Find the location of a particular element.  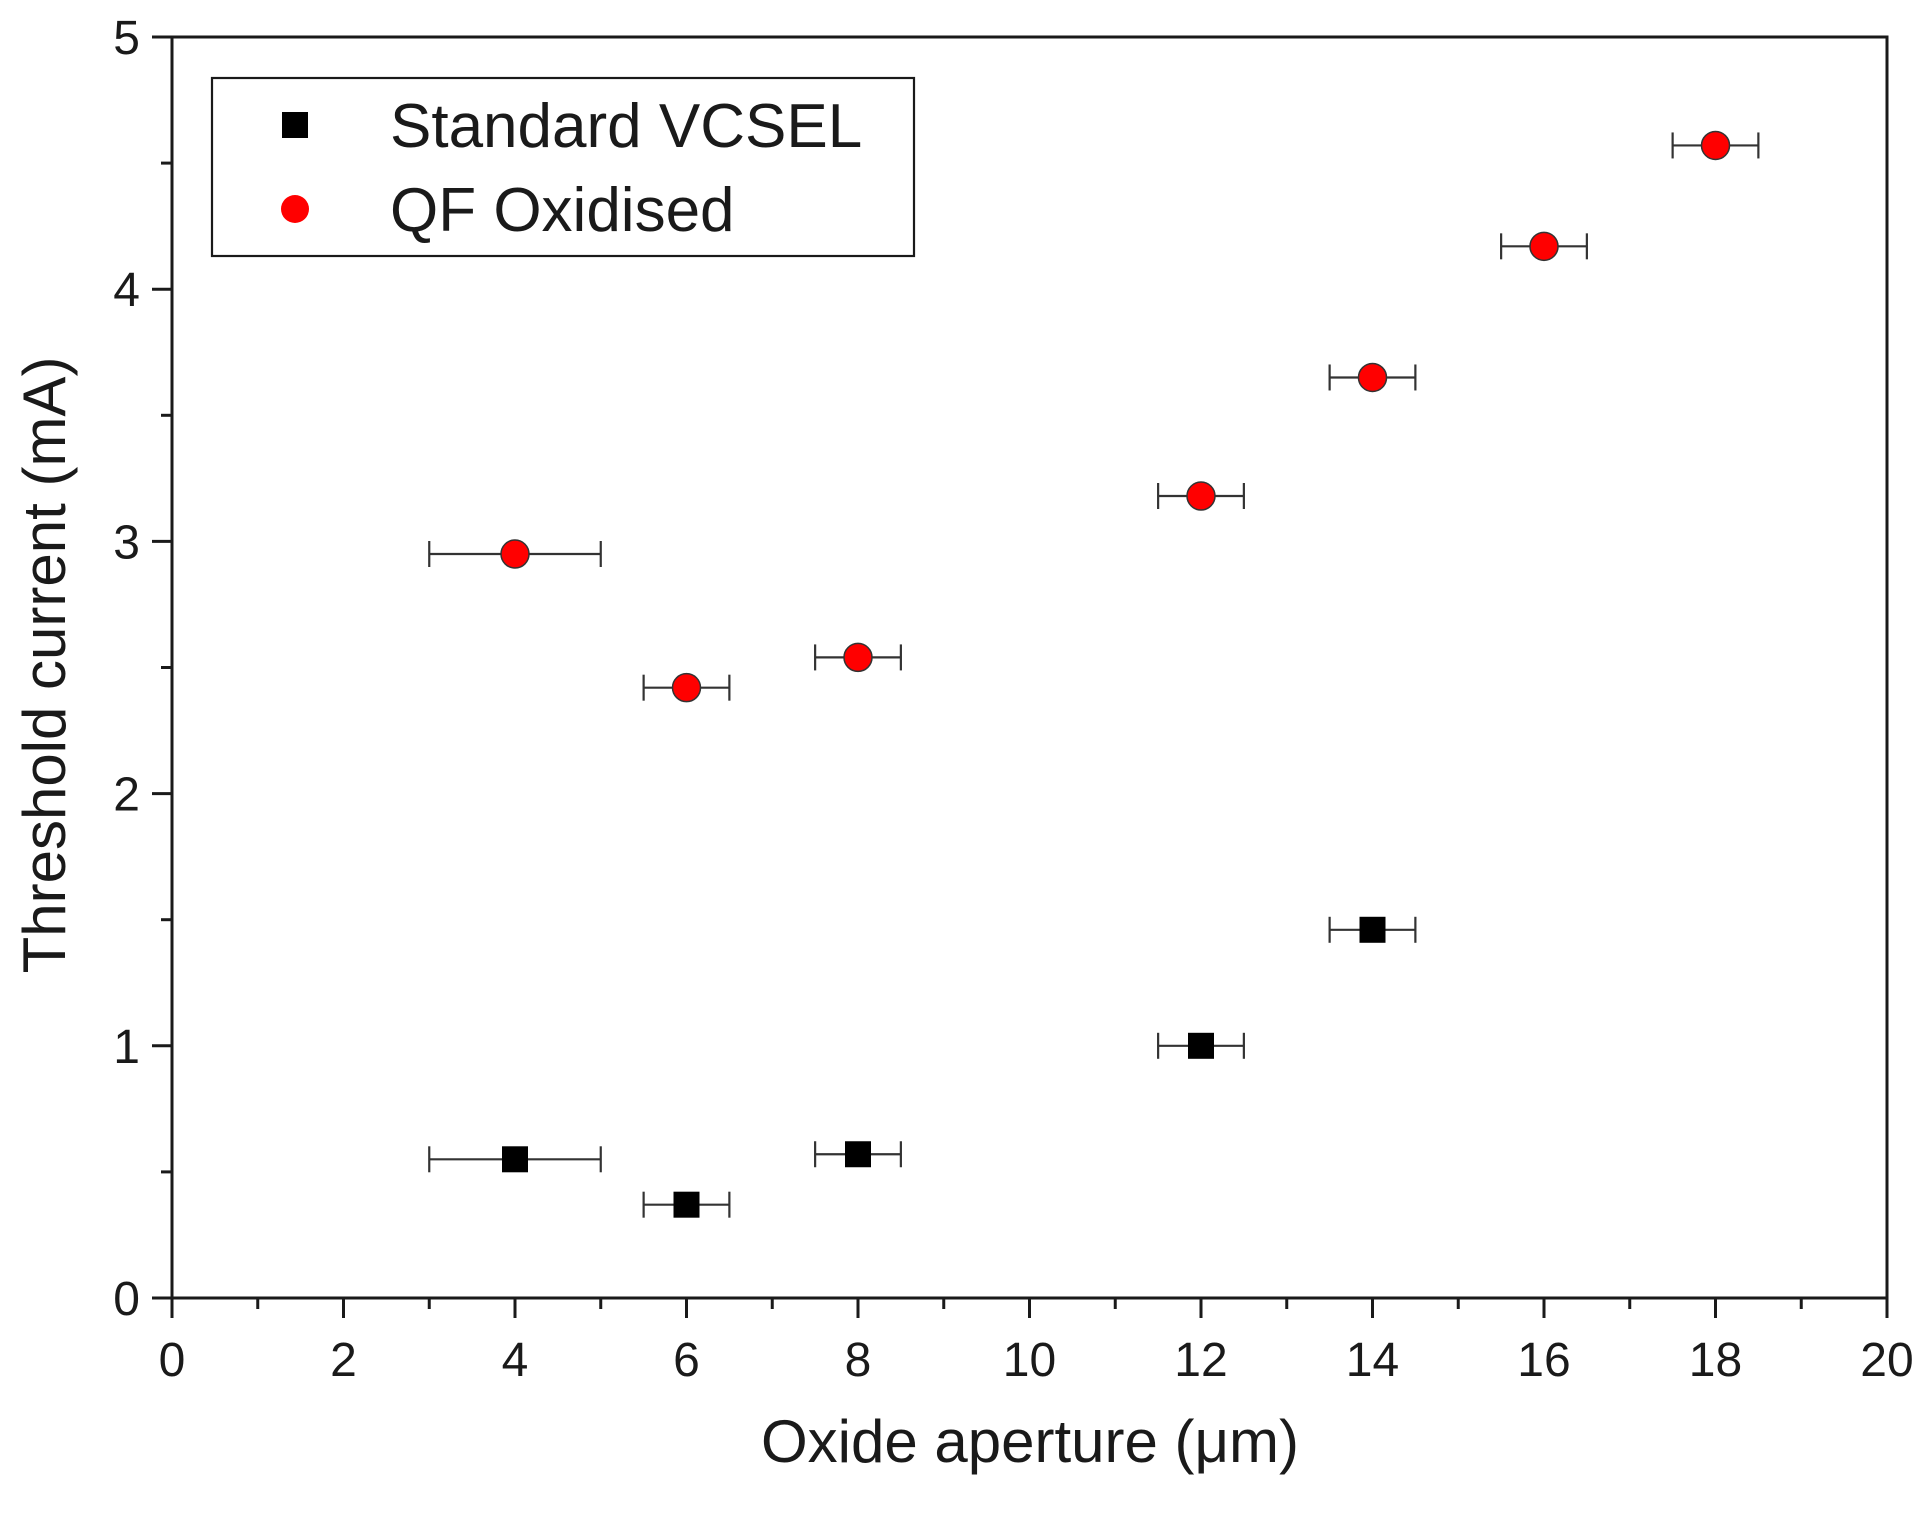

y-tick-label: 4 is located at coordinates (126, 290).